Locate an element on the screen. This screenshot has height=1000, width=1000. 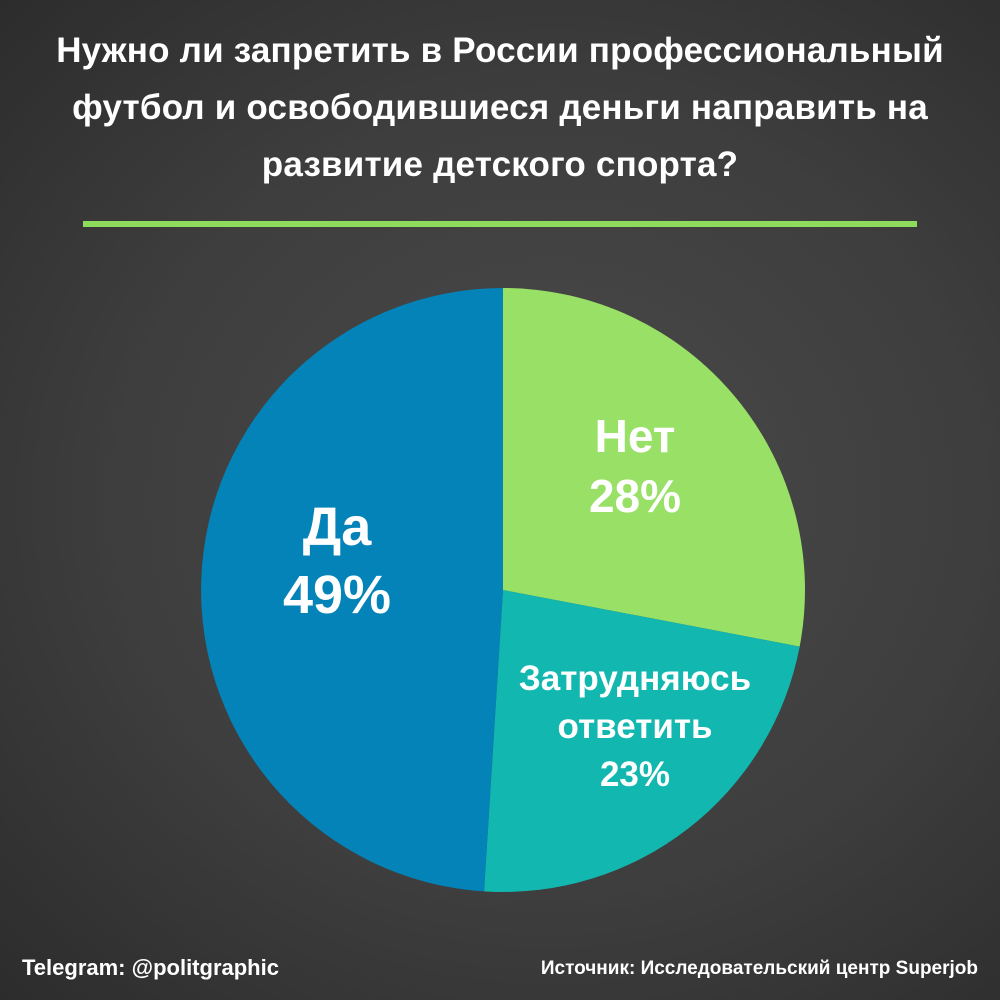
title-divider is located at coordinates (500, 224).